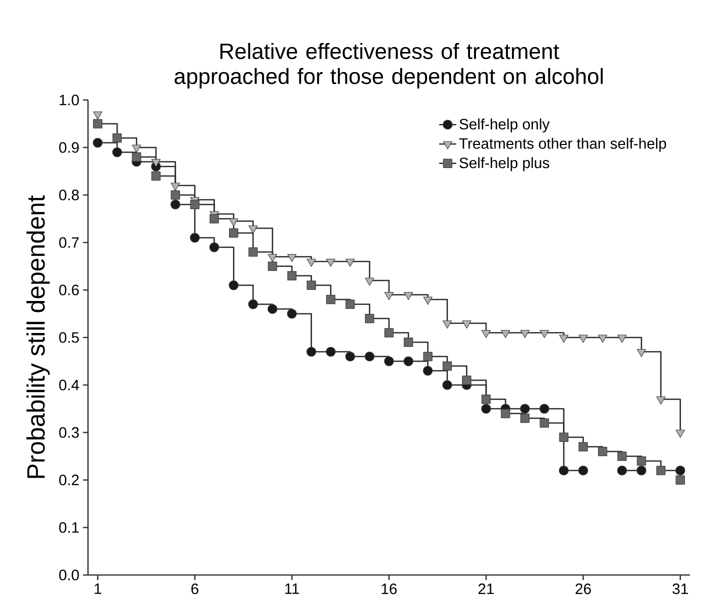 This screenshot has width=704, height=610. Describe the element at coordinates (38, 336) in the screenshot. I see `y-axis-title: Probability still dependent` at that location.